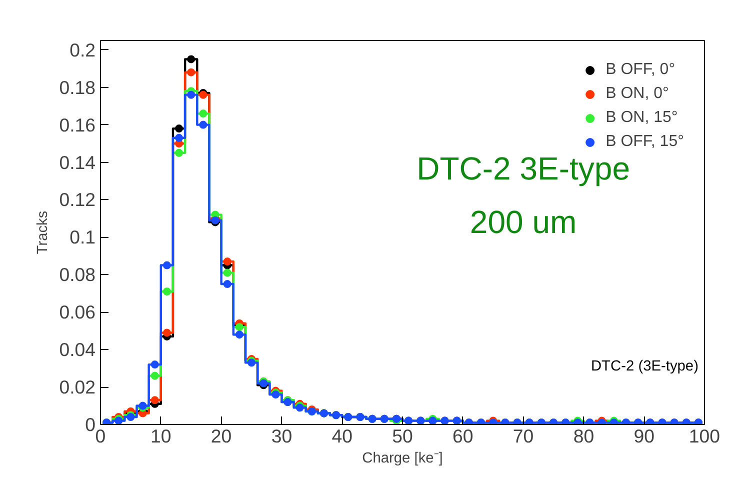  Describe the element at coordinates (642, 118) in the screenshot. I see `legend-label: B ON, 15°` at that location.